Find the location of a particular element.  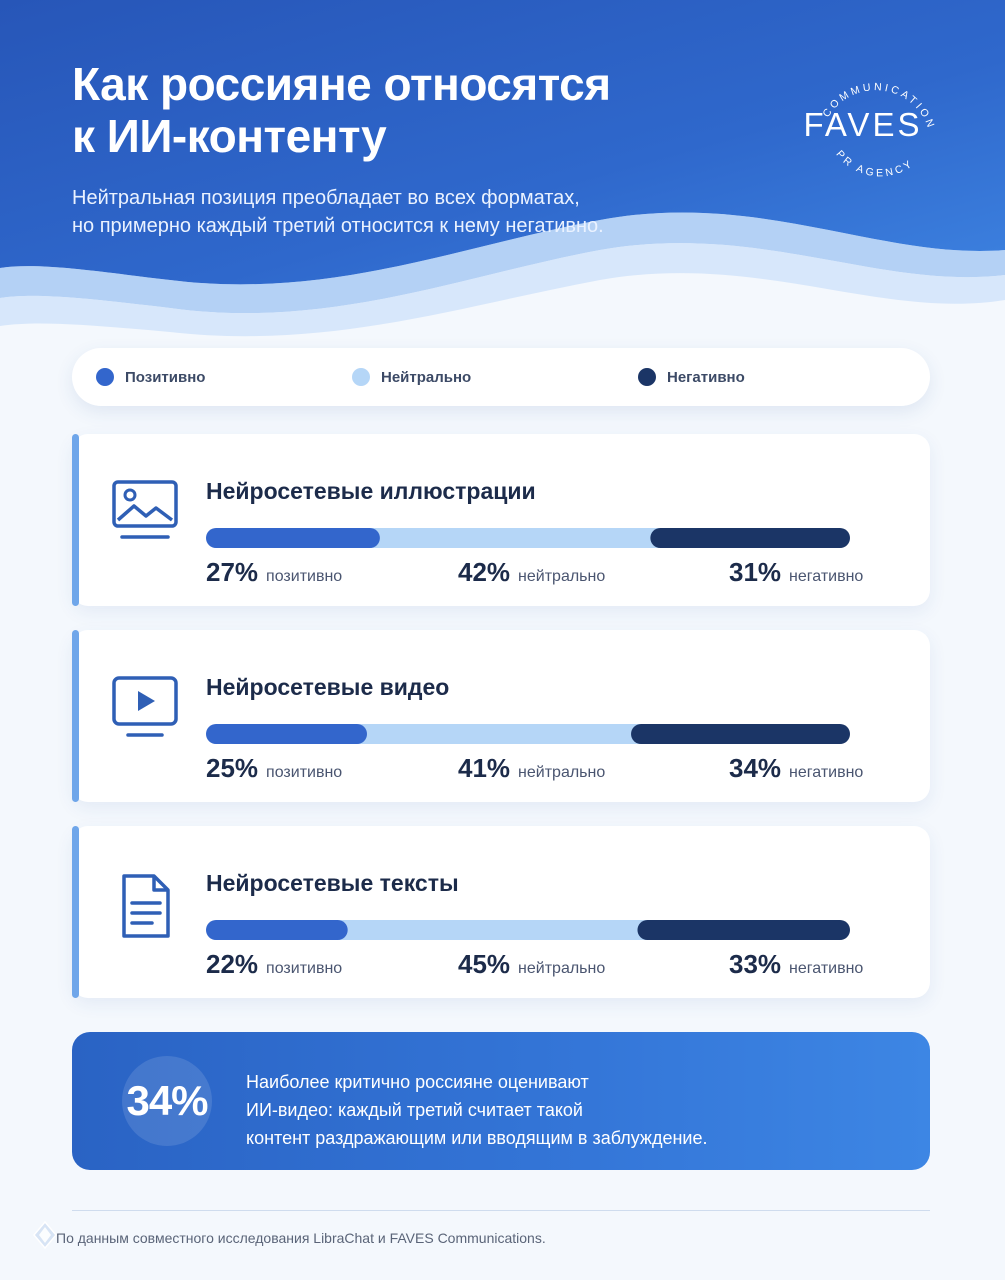

svg-text: PR AGENCY is located at coordinates (875, 163).